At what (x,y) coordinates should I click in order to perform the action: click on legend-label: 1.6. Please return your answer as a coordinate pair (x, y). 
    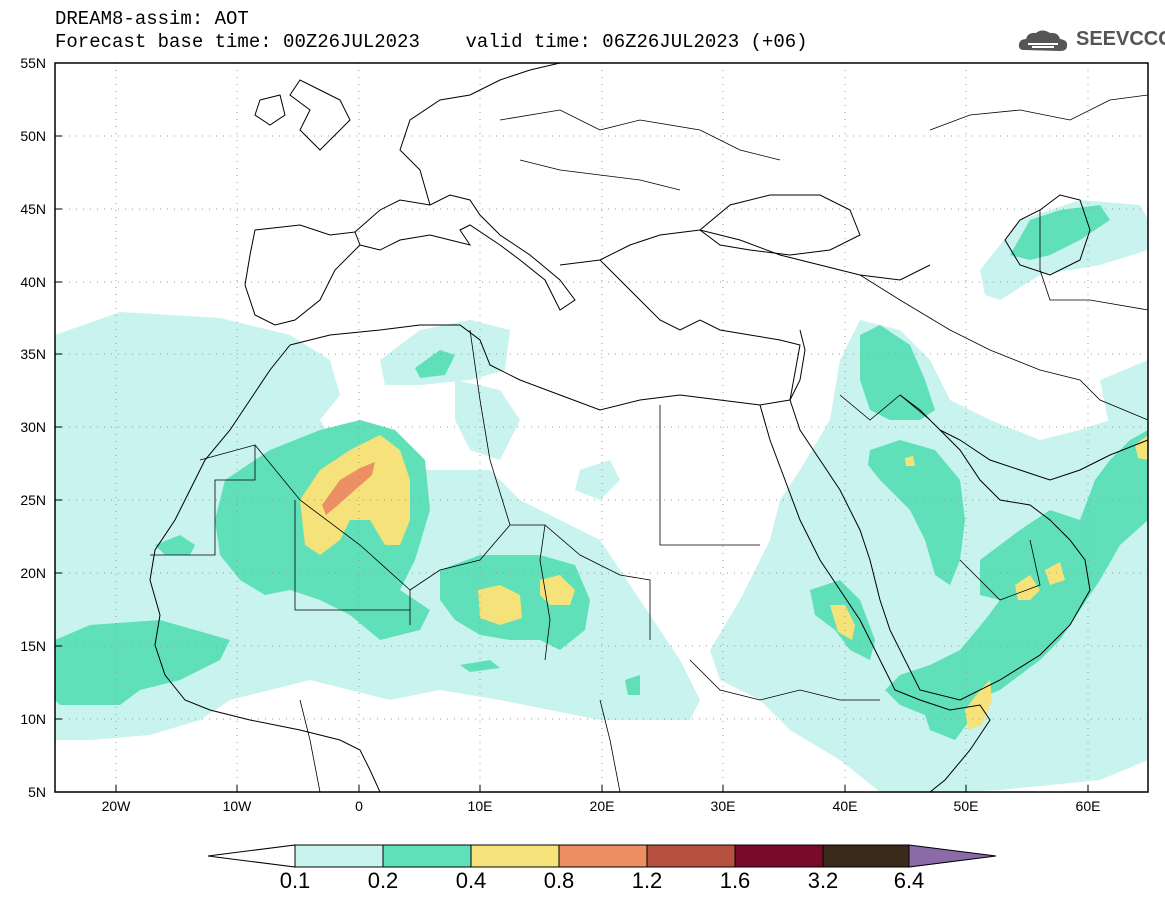
    Looking at the image, I should click on (735, 880).